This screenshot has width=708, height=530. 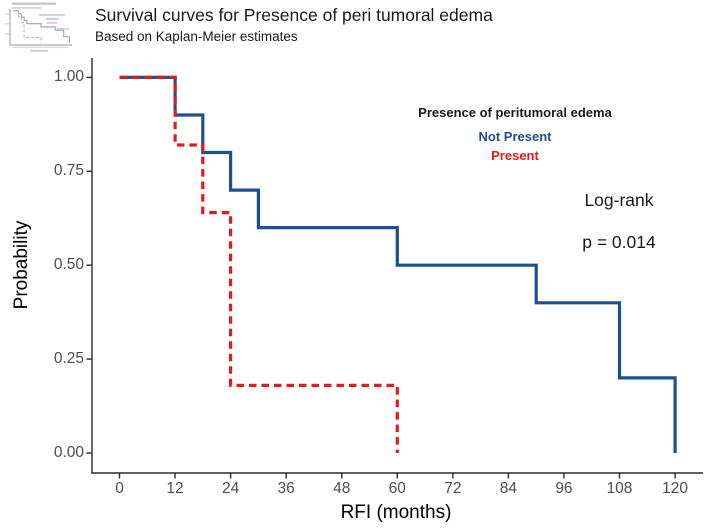 I want to click on x-tick-label: 0, so click(x=119, y=488).